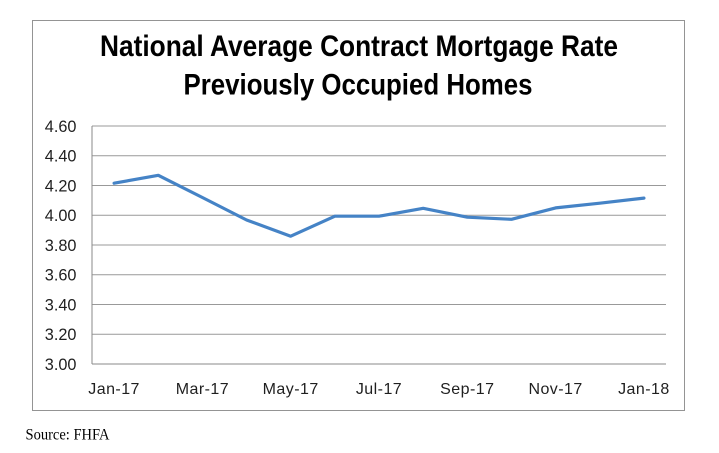 This screenshot has width=719, height=453. What do you see at coordinates (358, 85) in the screenshot?
I see `svg-text: Previously Occupied Homes` at bounding box center [358, 85].